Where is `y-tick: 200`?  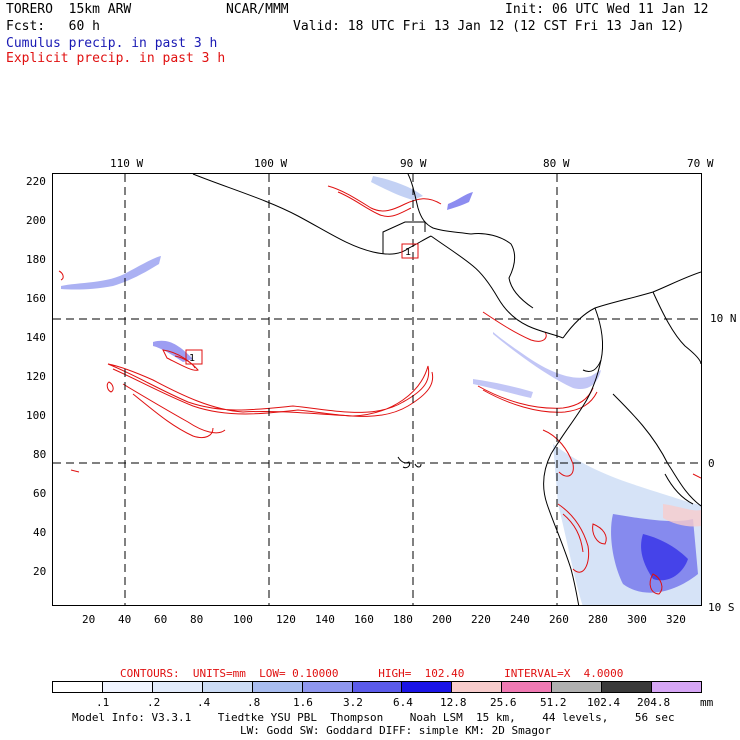
y-tick: 200 is located at coordinates (36, 220).